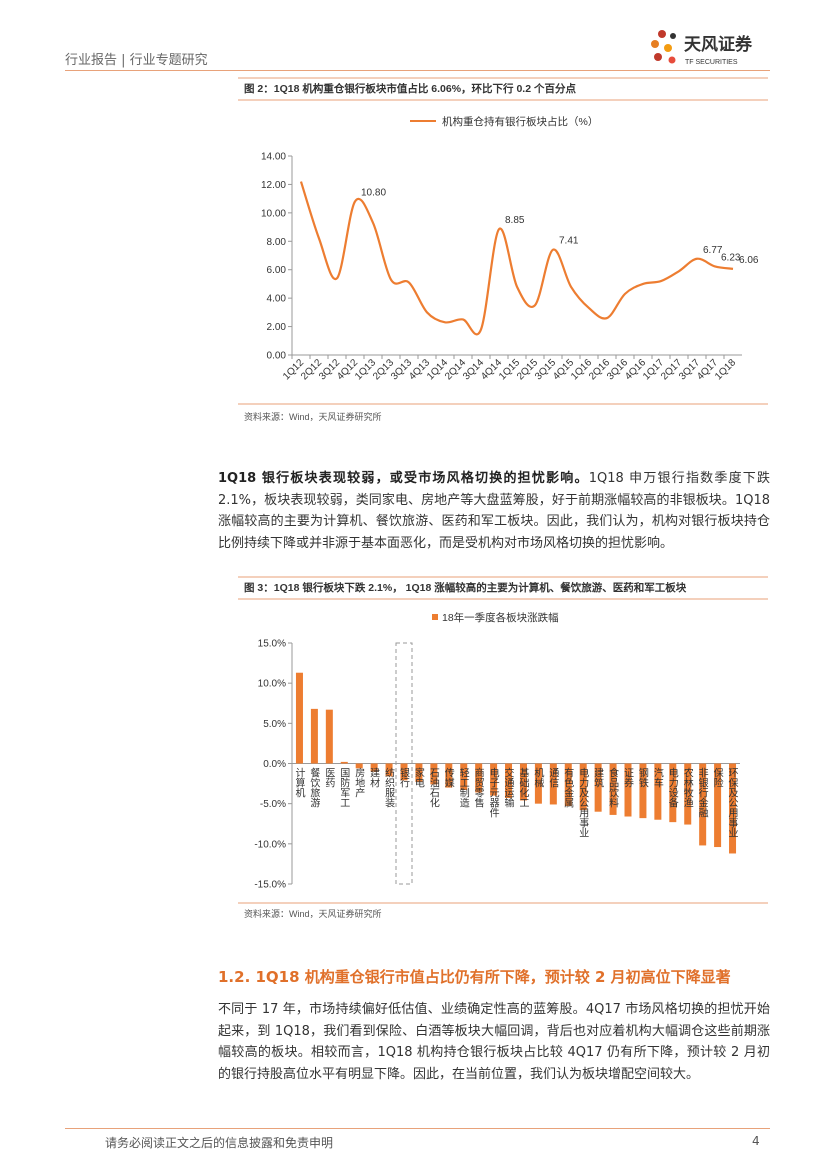  What do you see at coordinates (711, 62) in the screenshot?
I see `logo-en: TF SECURITIES` at bounding box center [711, 62].